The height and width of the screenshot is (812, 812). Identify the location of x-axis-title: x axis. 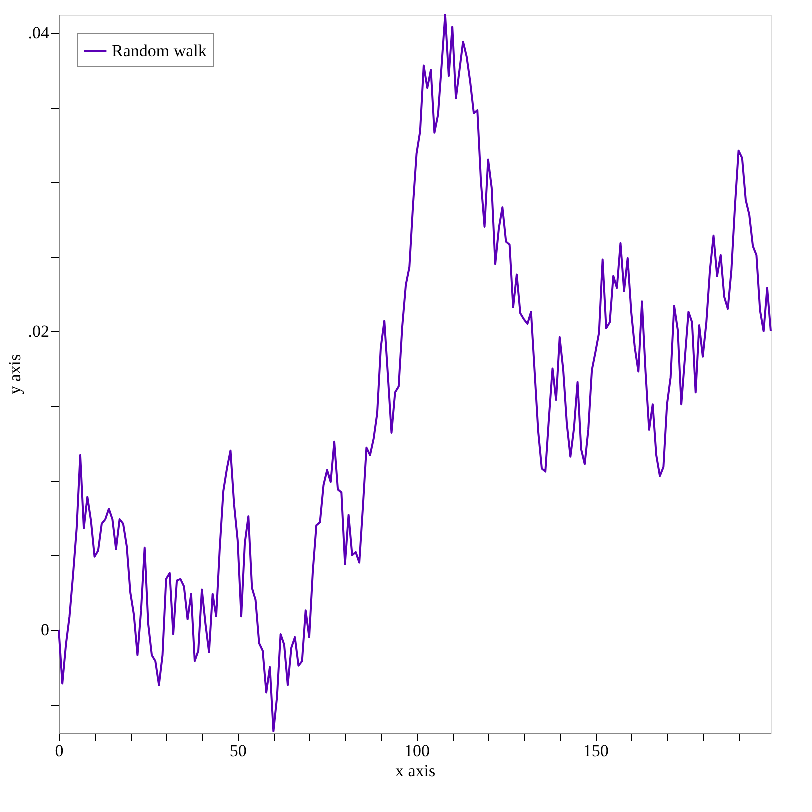
(415, 771).